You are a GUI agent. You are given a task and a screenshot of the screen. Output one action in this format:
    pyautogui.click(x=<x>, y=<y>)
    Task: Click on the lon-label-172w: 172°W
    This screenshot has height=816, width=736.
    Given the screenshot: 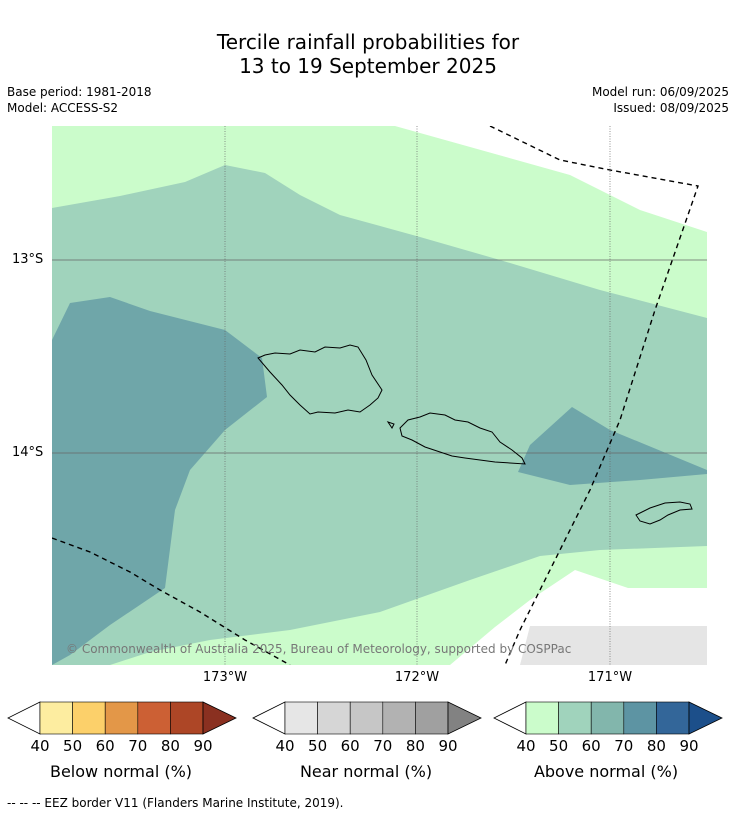 What is the action you would take?
    pyautogui.click(x=417, y=677)
    